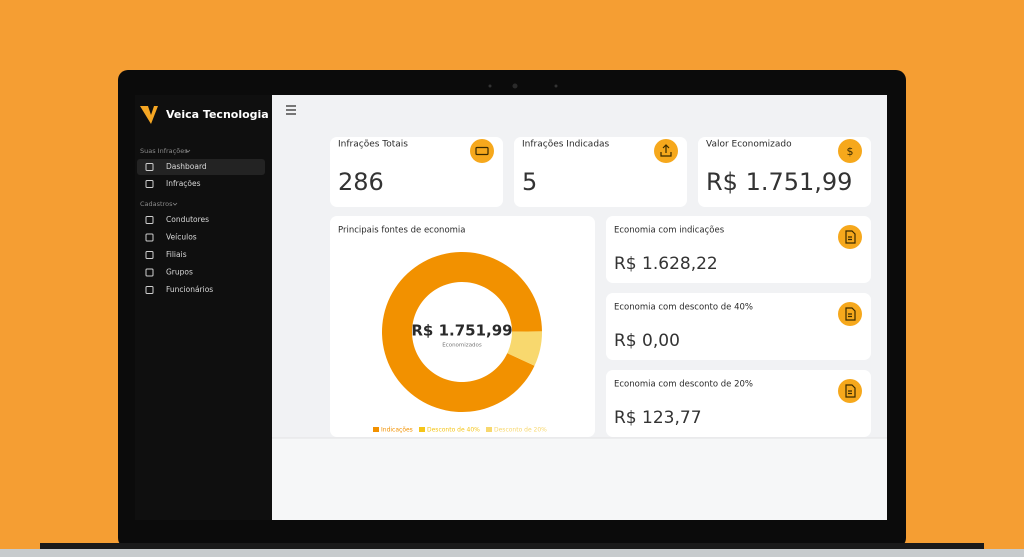 The image size is (1024, 557). Describe the element at coordinates (779, 182) in the screenshot. I see `stat-value: R$ 1.751,99` at that location.